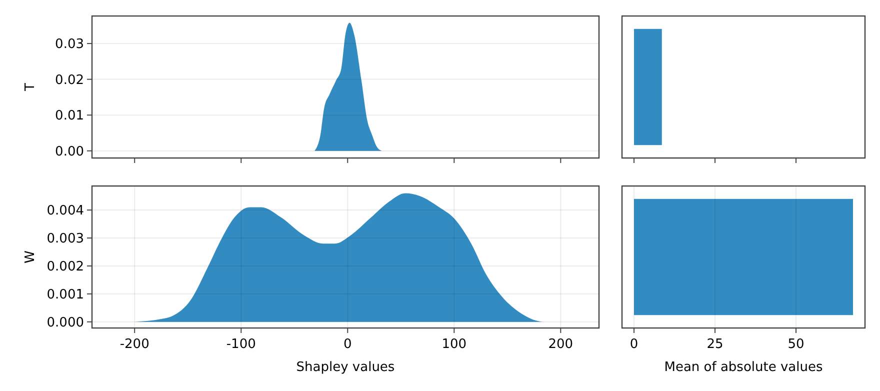 The width and height of the screenshot is (880, 391). I want to click on x-tick-label: 100, so click(454, 344).